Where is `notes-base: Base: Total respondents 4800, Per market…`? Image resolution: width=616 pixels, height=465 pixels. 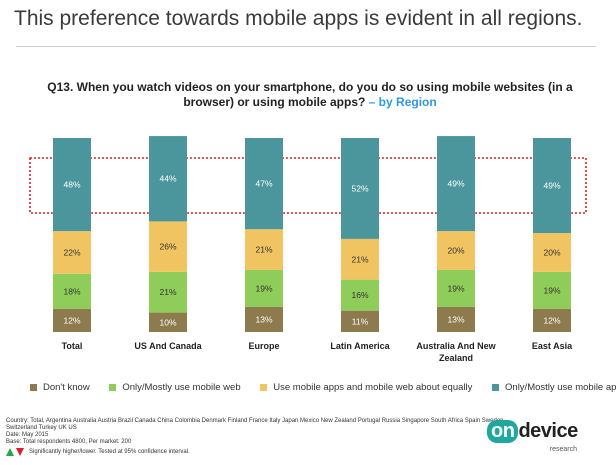
notes-base: Base: Total respondents 4800, Per market… is located at coordinates (69, 442).